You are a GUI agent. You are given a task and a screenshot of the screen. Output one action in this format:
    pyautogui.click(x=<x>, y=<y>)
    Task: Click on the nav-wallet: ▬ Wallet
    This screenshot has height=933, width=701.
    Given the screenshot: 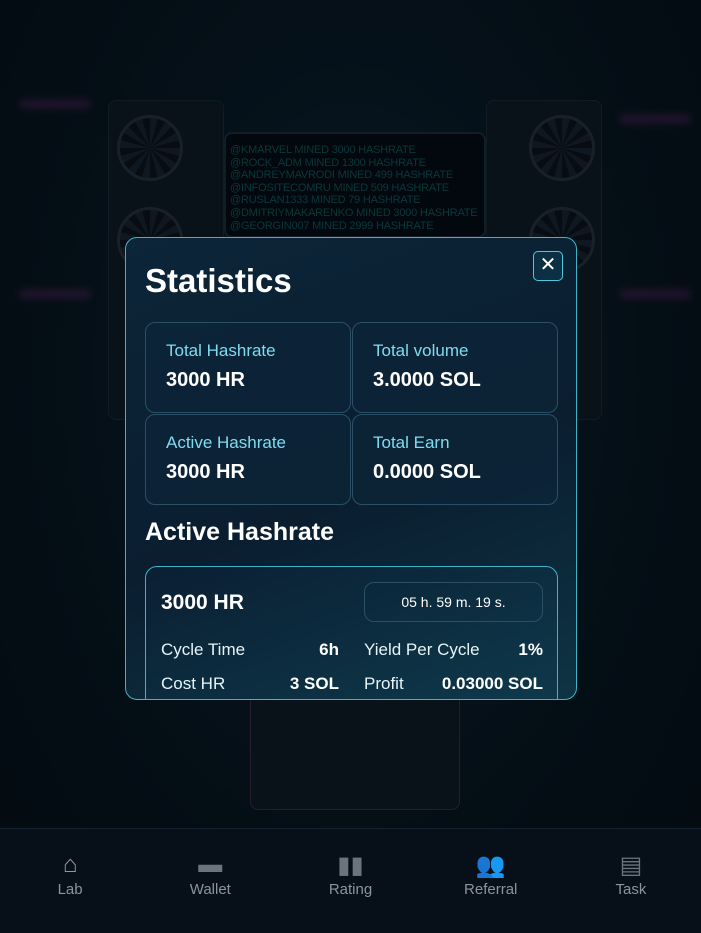 What is the action you would take?
    pyautogui.click(x=210, y=881)
    